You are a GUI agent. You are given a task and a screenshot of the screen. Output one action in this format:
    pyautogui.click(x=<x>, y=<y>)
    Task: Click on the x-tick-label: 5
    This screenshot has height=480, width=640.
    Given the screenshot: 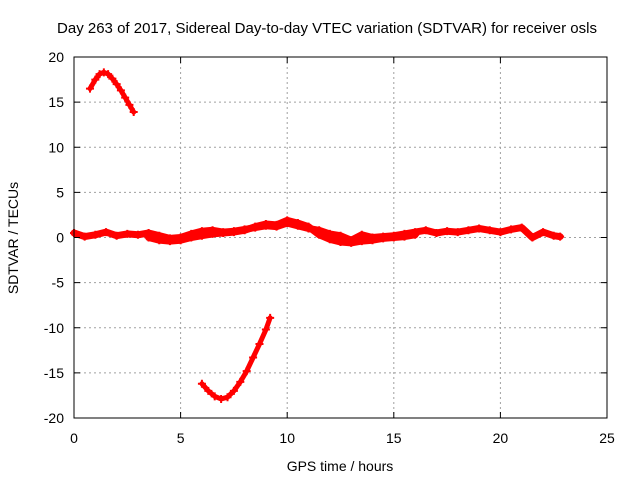 What is the action you would take?
    pyautogui.click(x=181, y=438)
    